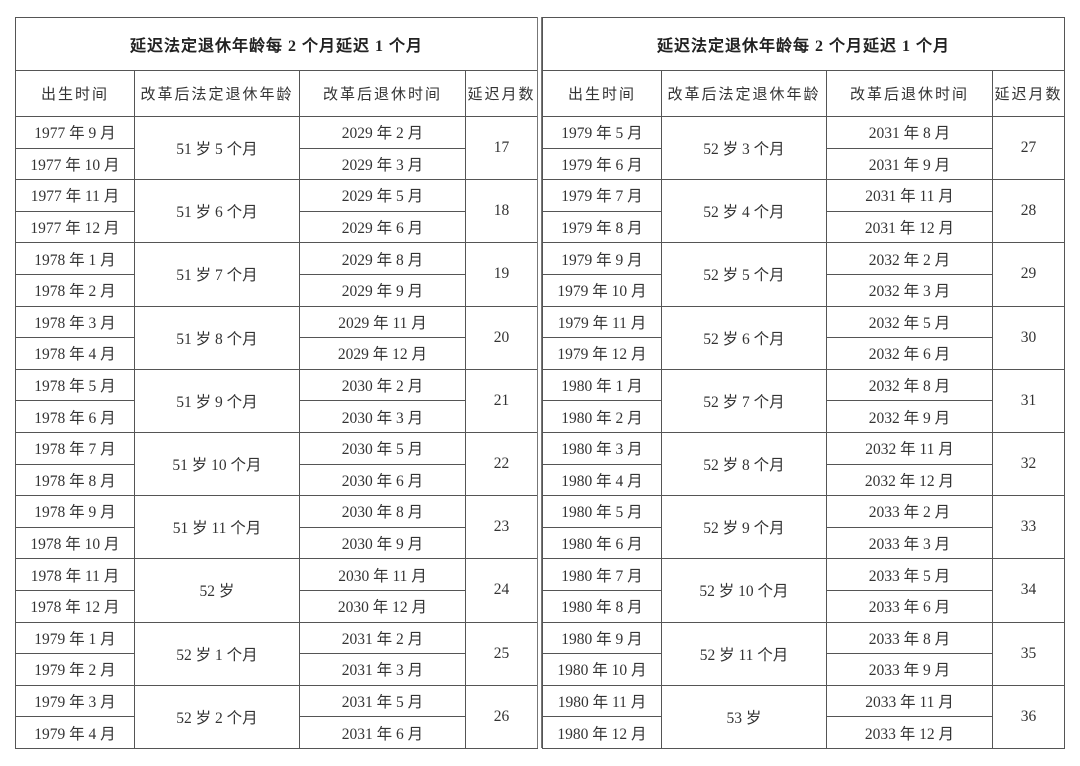 Image resolution: width=1080 pixels, height=766 pixels. I want to click on birth-date-cell: 1980 年 10 月, so click(602, 669).